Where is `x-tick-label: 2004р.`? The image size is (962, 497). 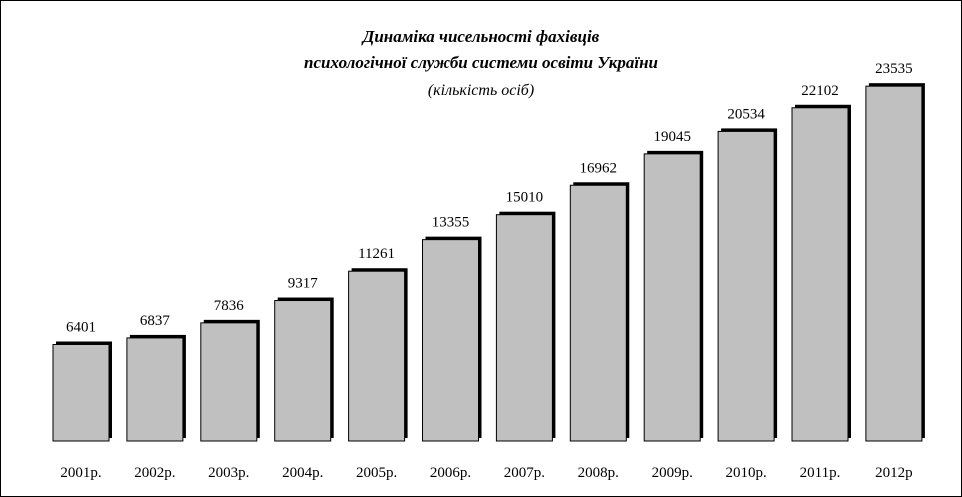 x-tick-label: 2004р. is located at coordinates (302, 473).